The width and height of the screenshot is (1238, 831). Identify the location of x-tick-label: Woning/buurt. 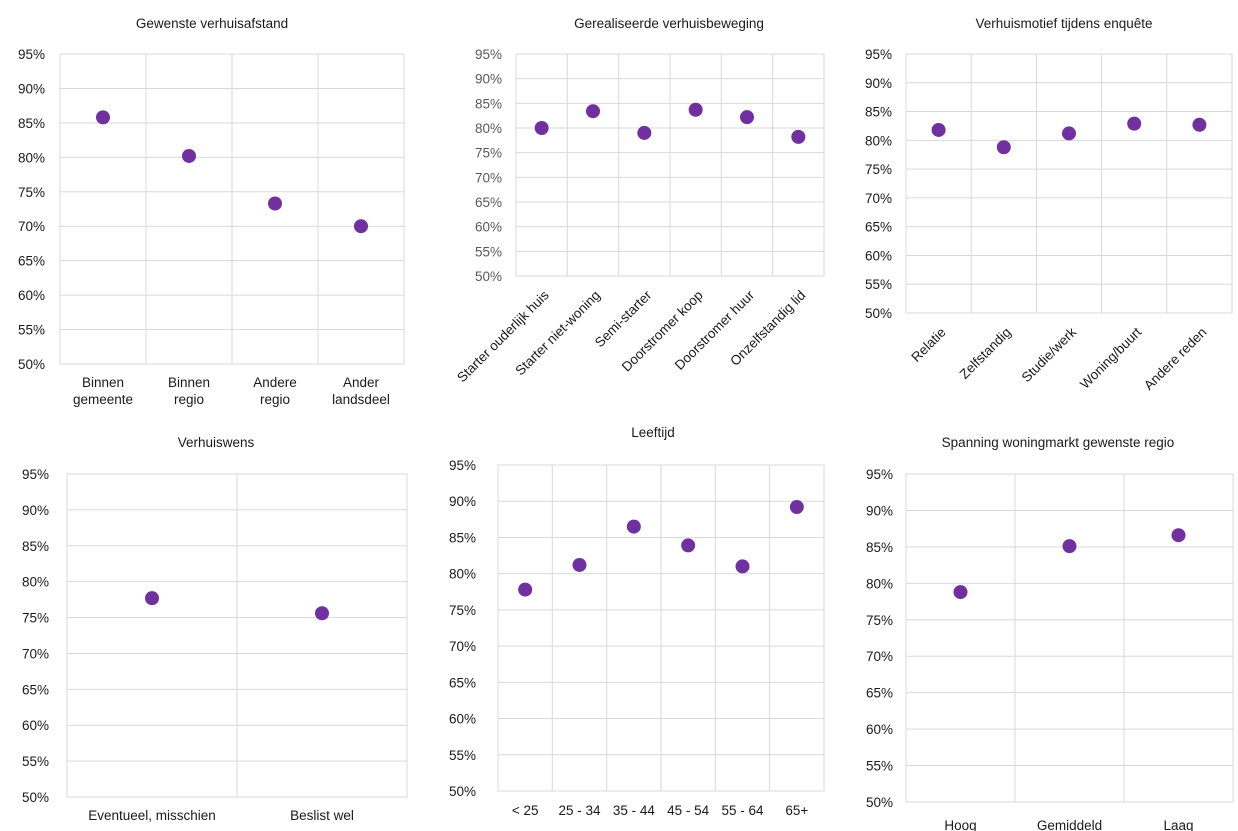
(1110, 357).